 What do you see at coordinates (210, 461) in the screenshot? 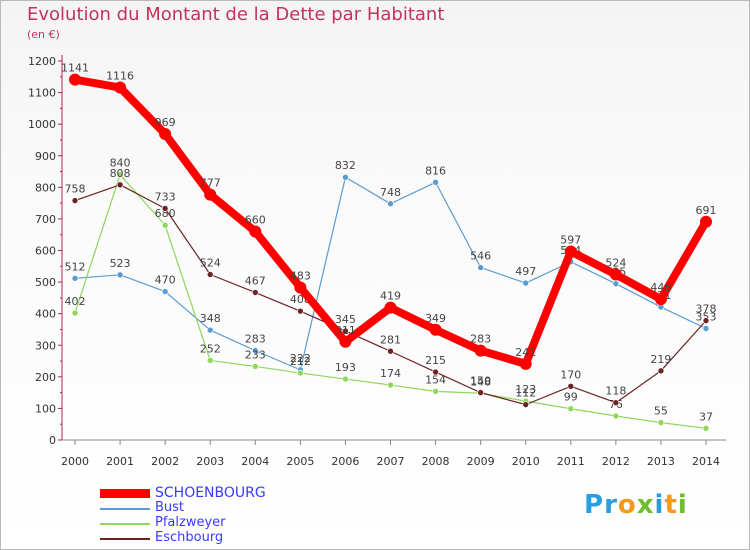
I see `x-tick-label: 2003` at bounding box center [210, 461].